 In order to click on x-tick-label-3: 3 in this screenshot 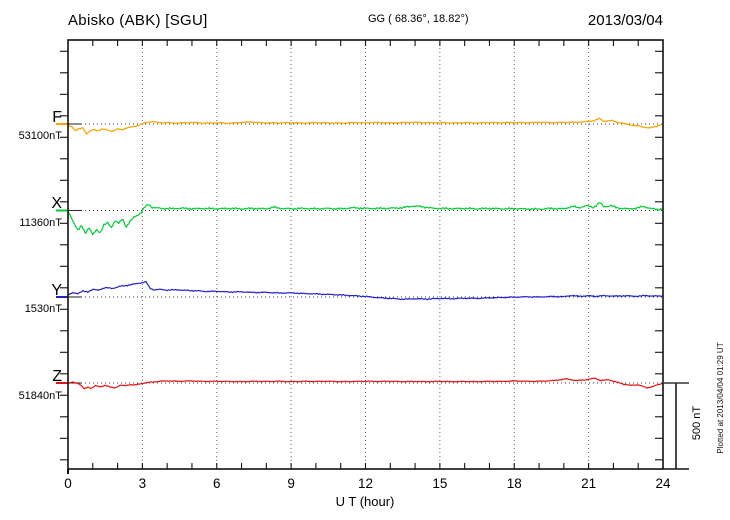, I will do `click(143, 483)`.